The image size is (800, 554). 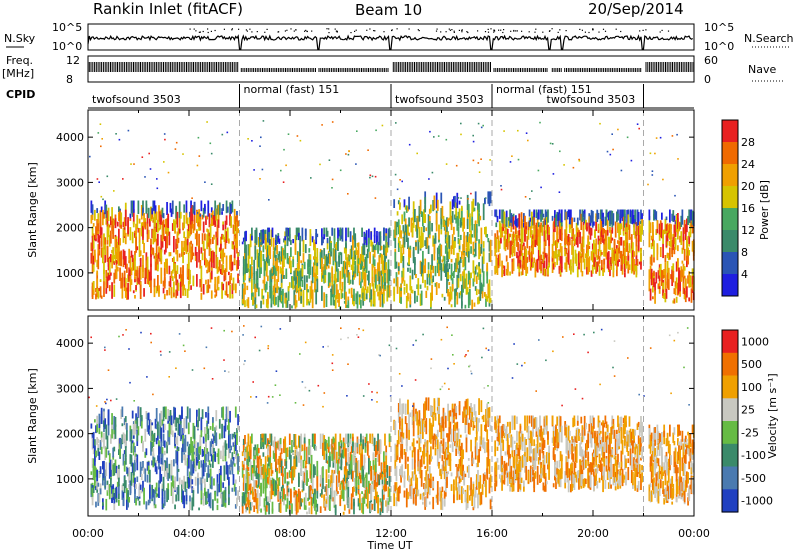 What do you see at coordinates (707, 79) in the screenshot?
I see `nave-tick-bottom: 0` at bounding box center [707, 79].